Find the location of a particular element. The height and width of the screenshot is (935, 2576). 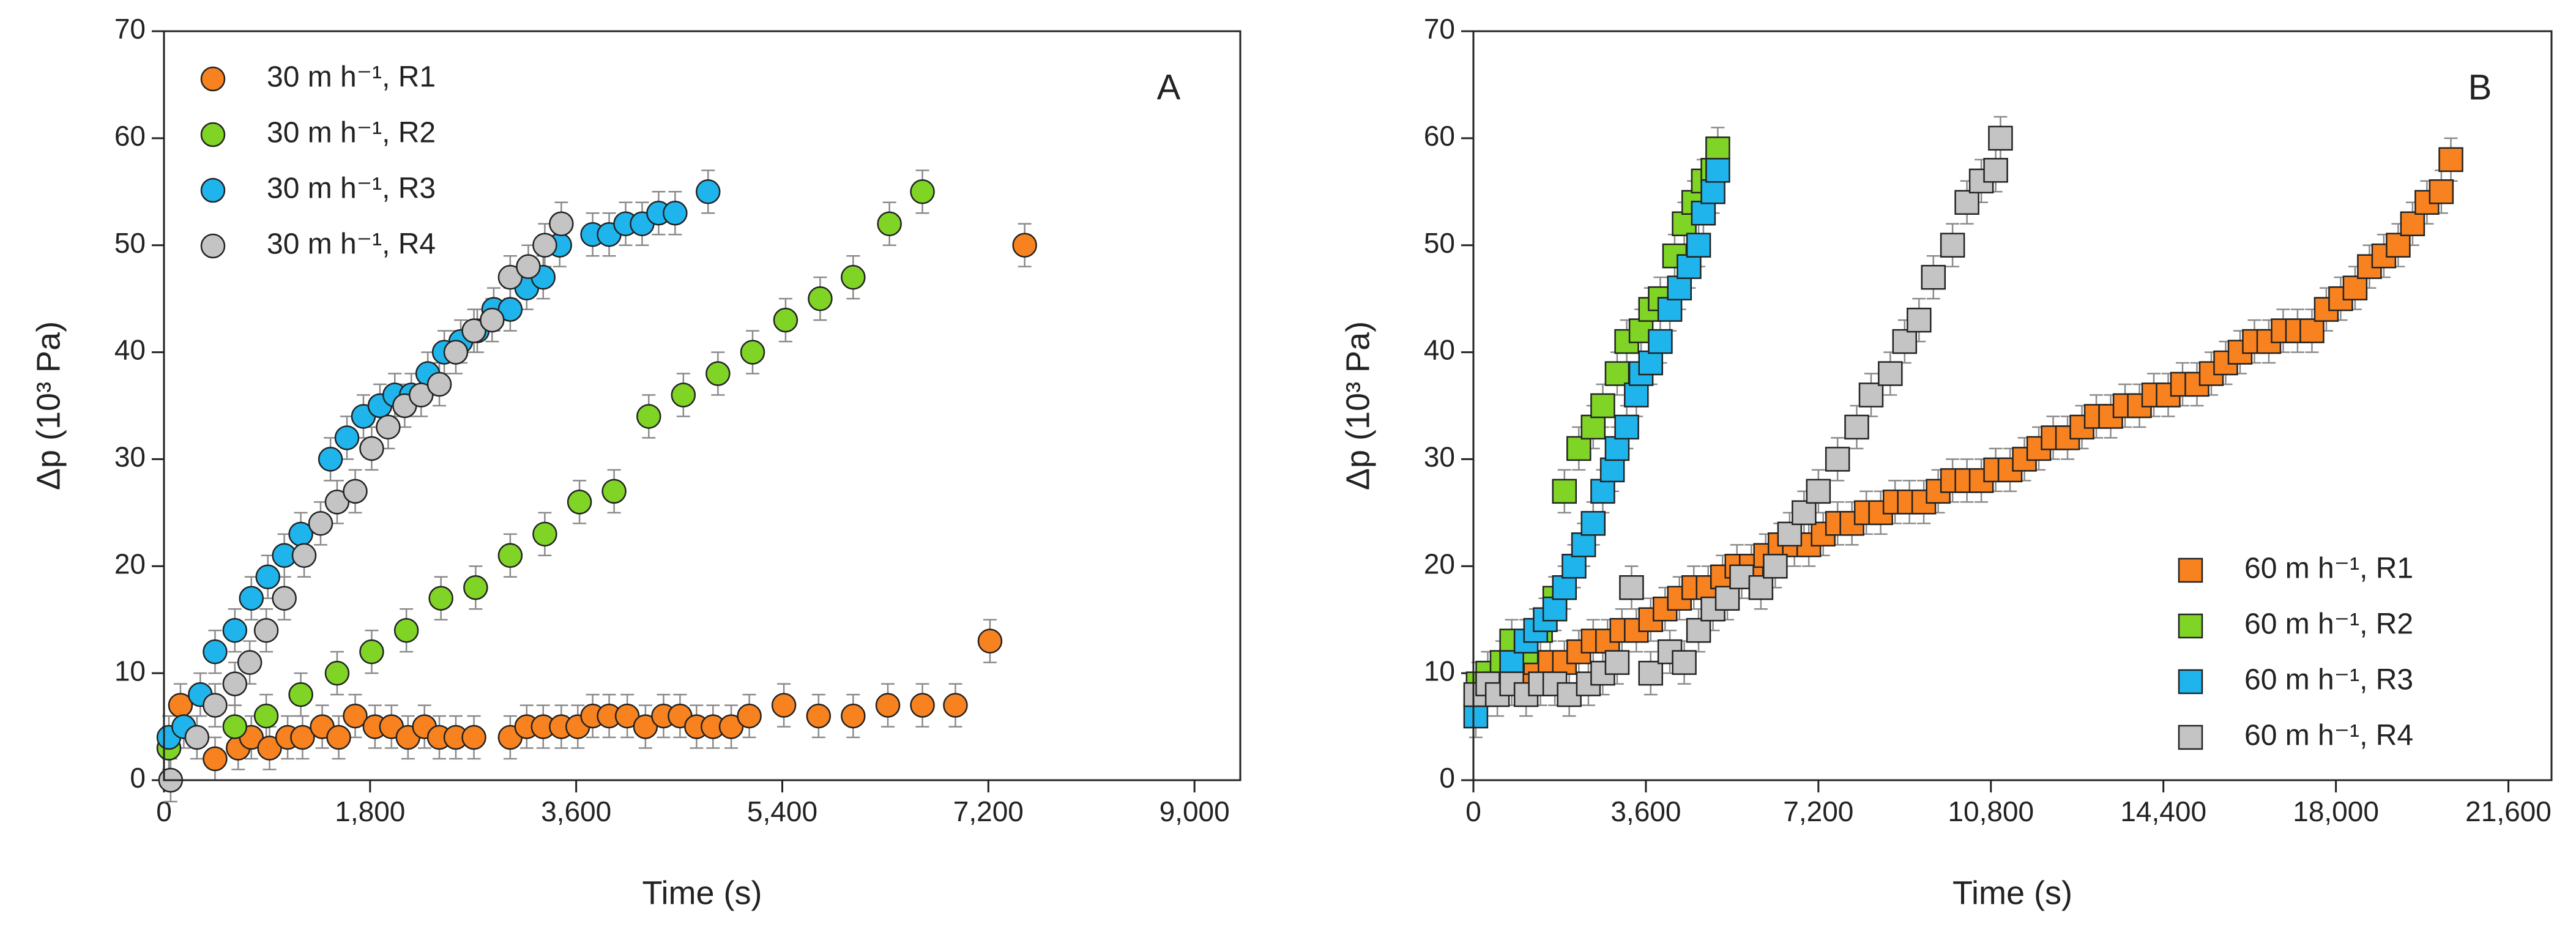

y-tick-label: 60 is located at coordinates (130, 136).